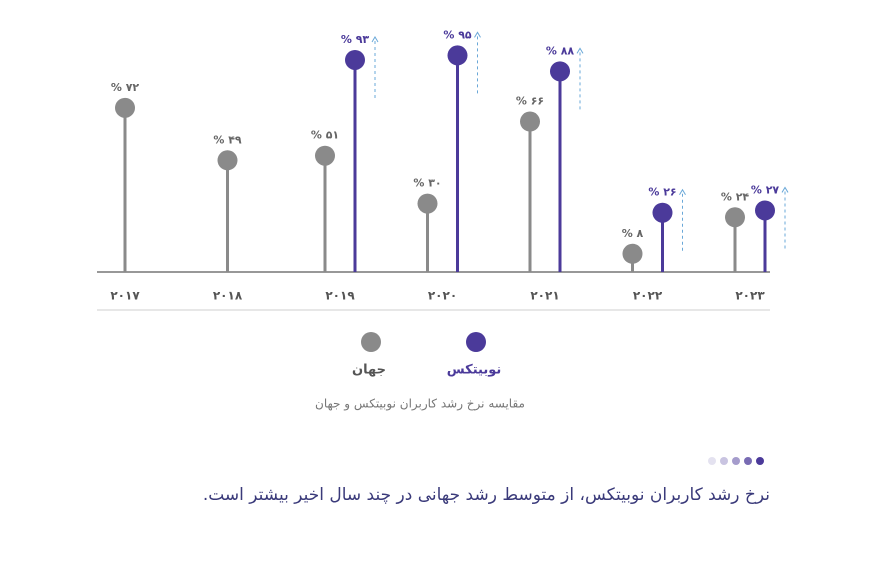 The height and width of the screenshot is (566, 884). I want to click on x-tick-label: ۲۰۱۹, so click(340, 296).